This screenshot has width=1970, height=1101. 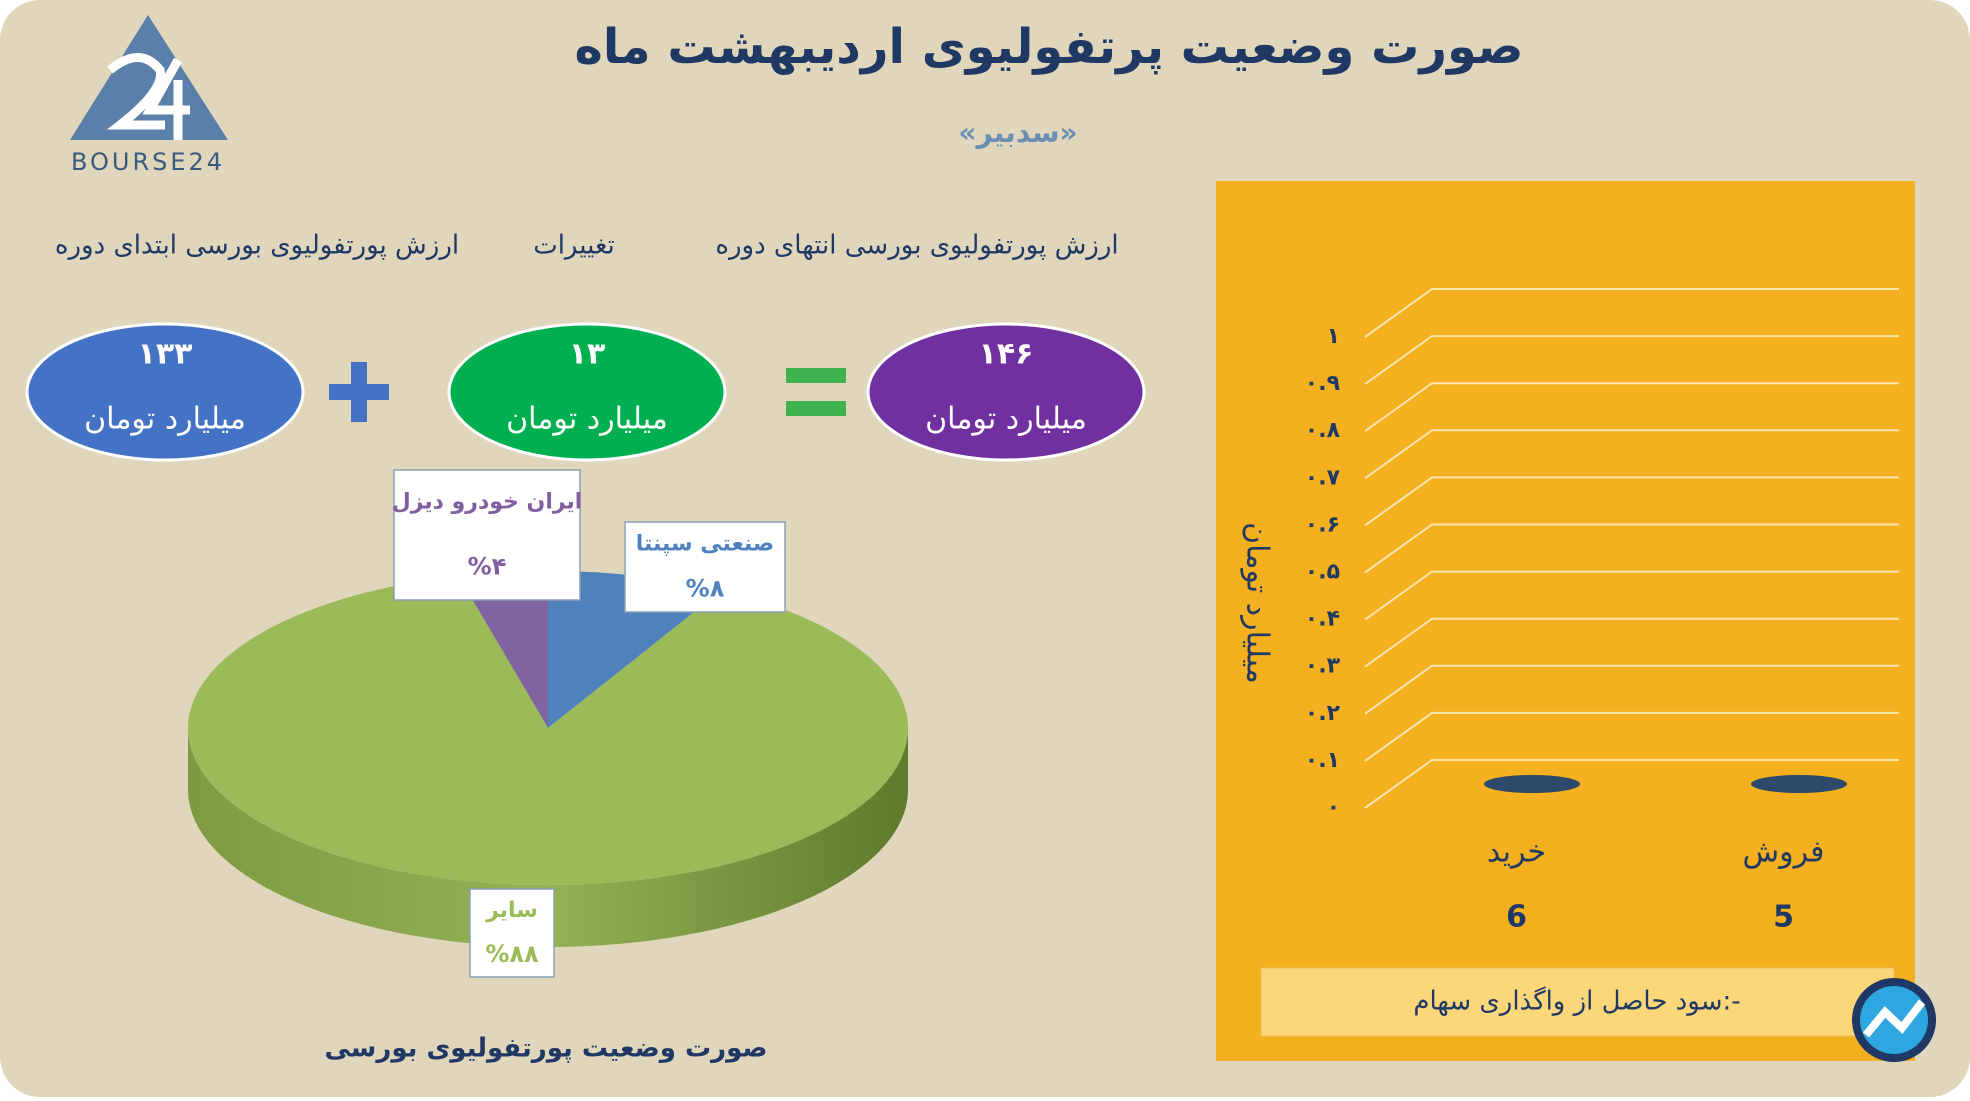 What do you see at coordinates (1576, 1001) in the screenshot?
I see `note: سود حاصل از واگذاری سهام:-` at bounding box center [1576, 1001].